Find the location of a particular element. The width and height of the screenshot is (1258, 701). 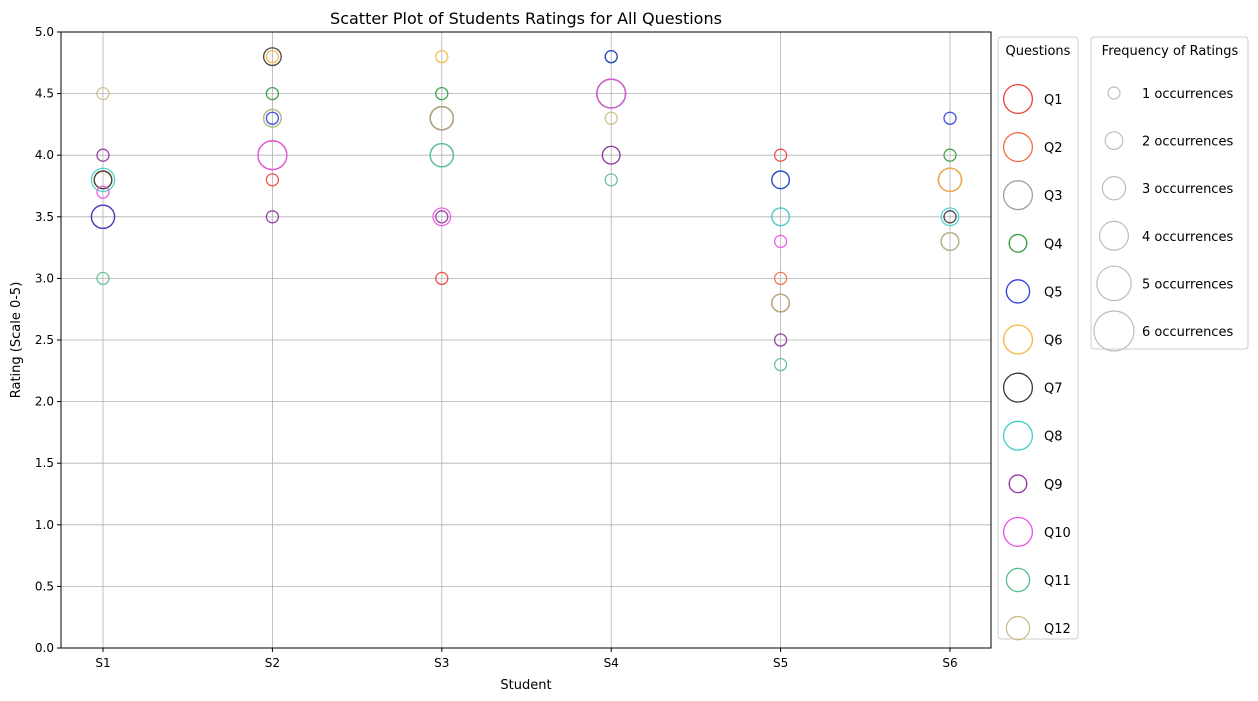

point-q11-s4 is located at coordinates (611, 180).